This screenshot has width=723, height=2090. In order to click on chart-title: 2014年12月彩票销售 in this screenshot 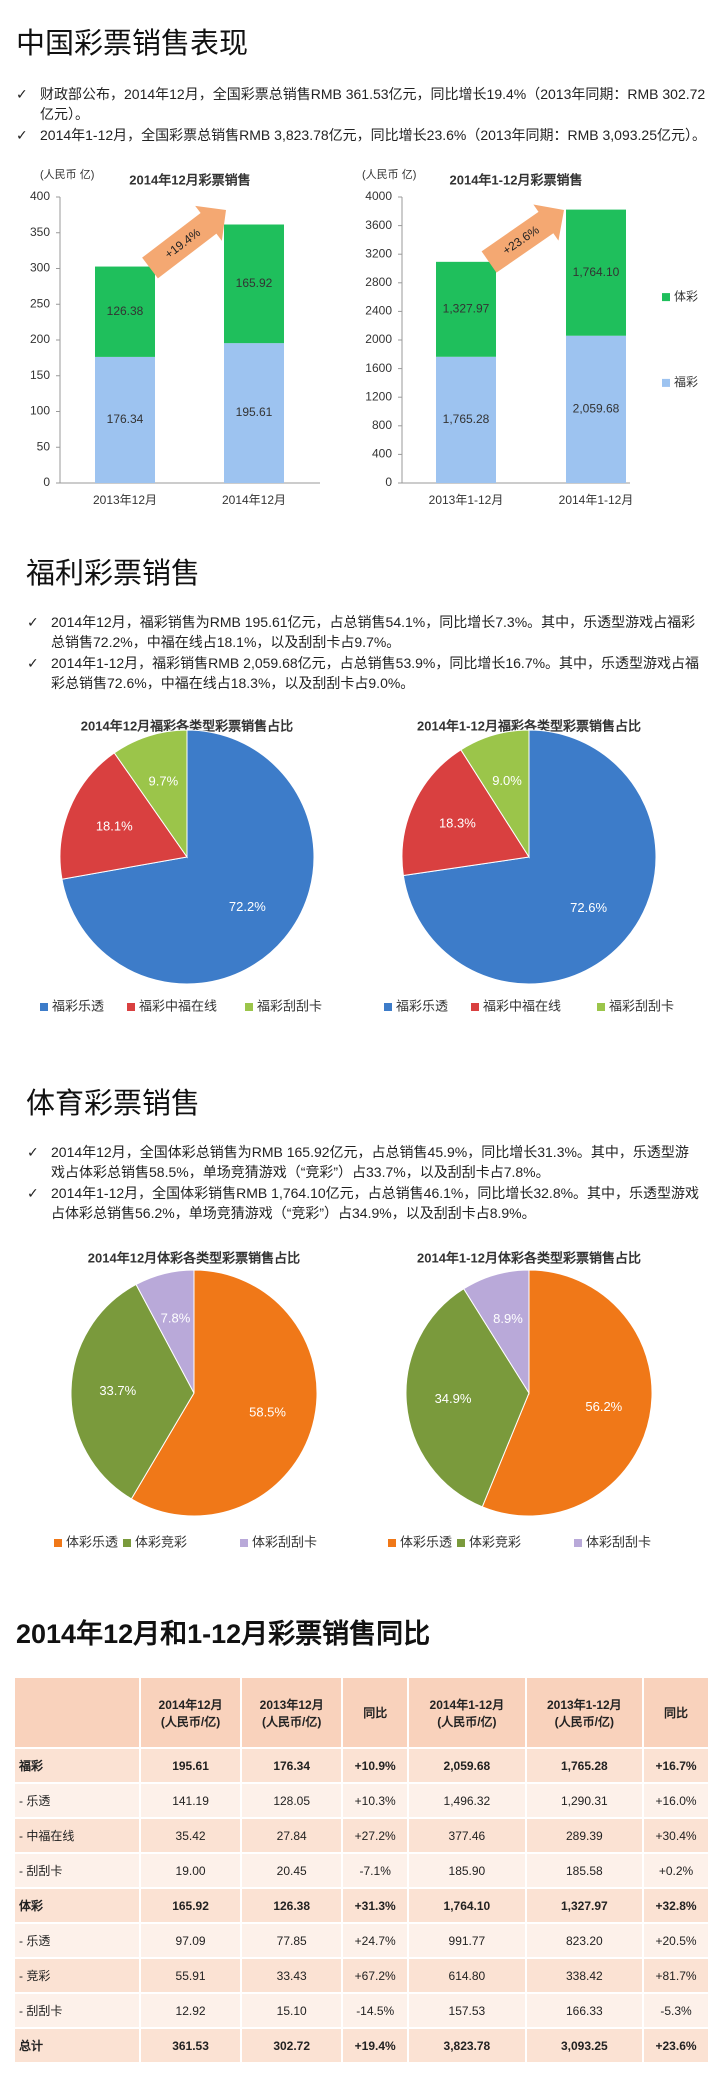, I will do `click(189, 179)`.